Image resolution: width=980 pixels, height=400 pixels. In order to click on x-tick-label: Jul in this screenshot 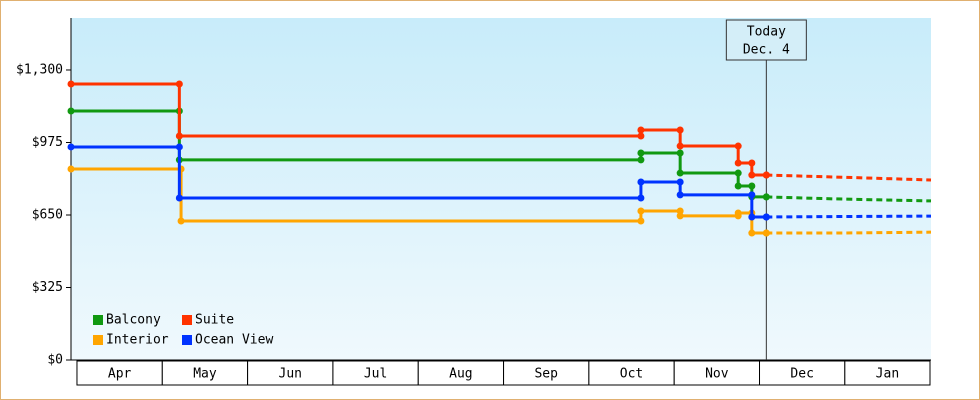, I will do `click(375, 374)`.